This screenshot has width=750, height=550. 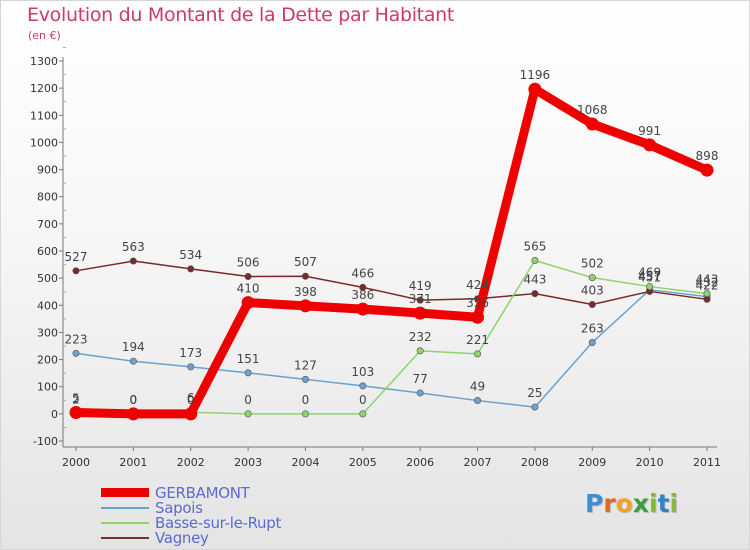 I want to click on data-label-gerbamont: 5, so click(x=76, y=399).